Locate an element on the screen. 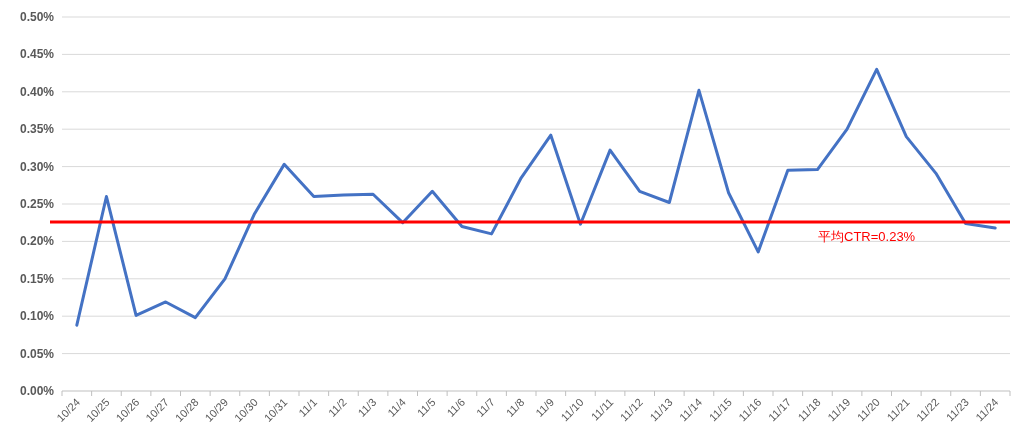 Image resolution: width=1024 pixels, height=445 pixels. y-tick-label: 0.40% is located at coordinates (37, 91).